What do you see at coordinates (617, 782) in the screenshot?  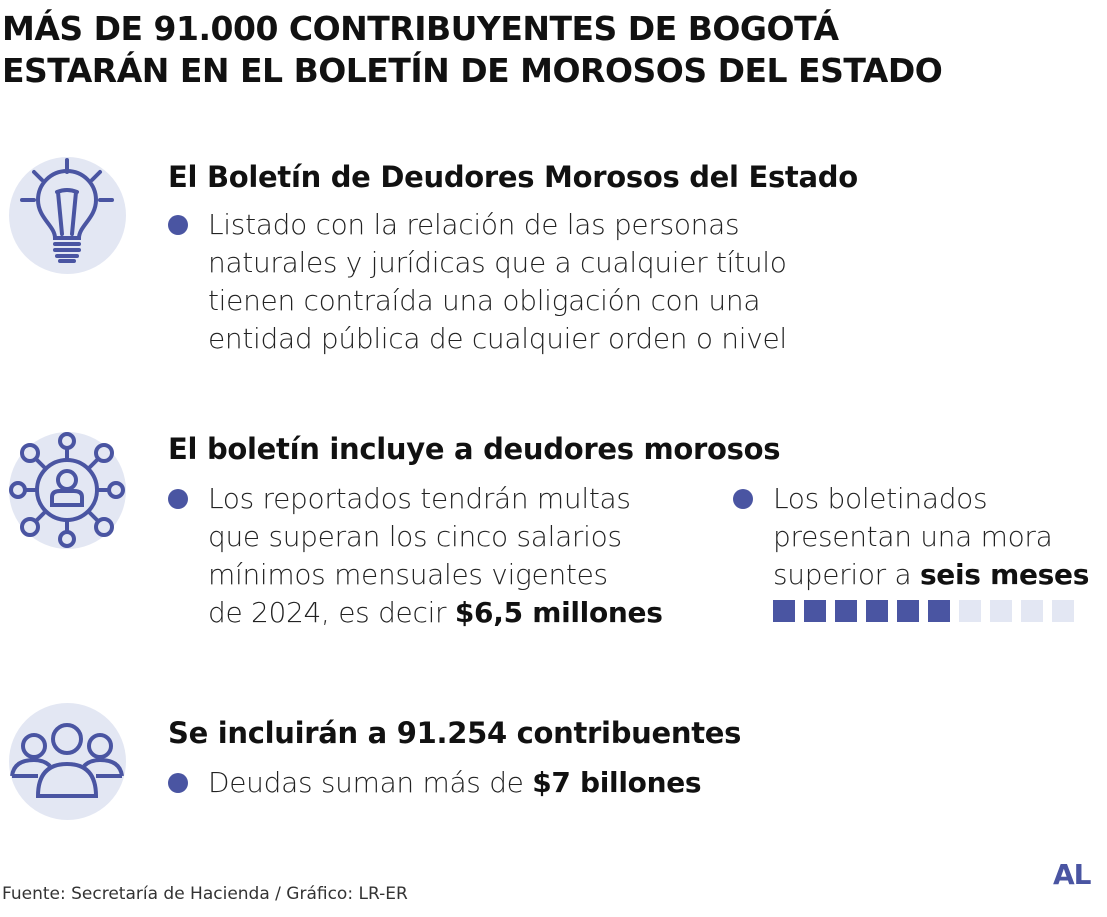 I see `amount: $7 billones` at bounding box center [617, 782].